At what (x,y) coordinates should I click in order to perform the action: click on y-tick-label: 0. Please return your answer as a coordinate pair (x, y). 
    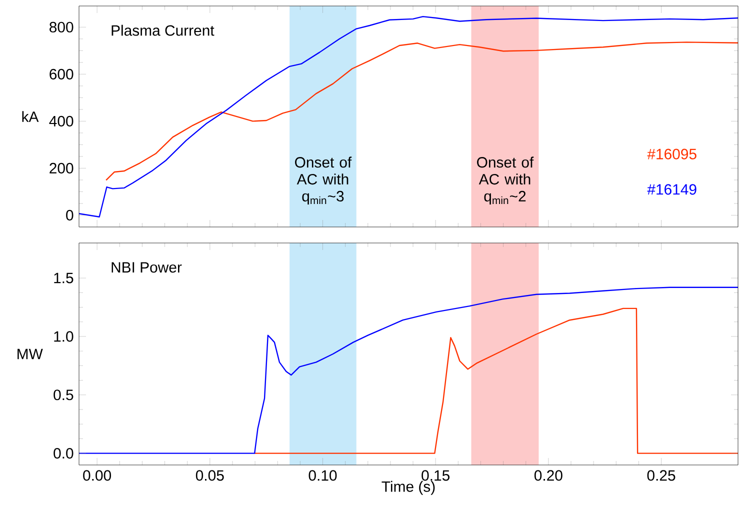
    Looking at the image, I should click on (70, 215).